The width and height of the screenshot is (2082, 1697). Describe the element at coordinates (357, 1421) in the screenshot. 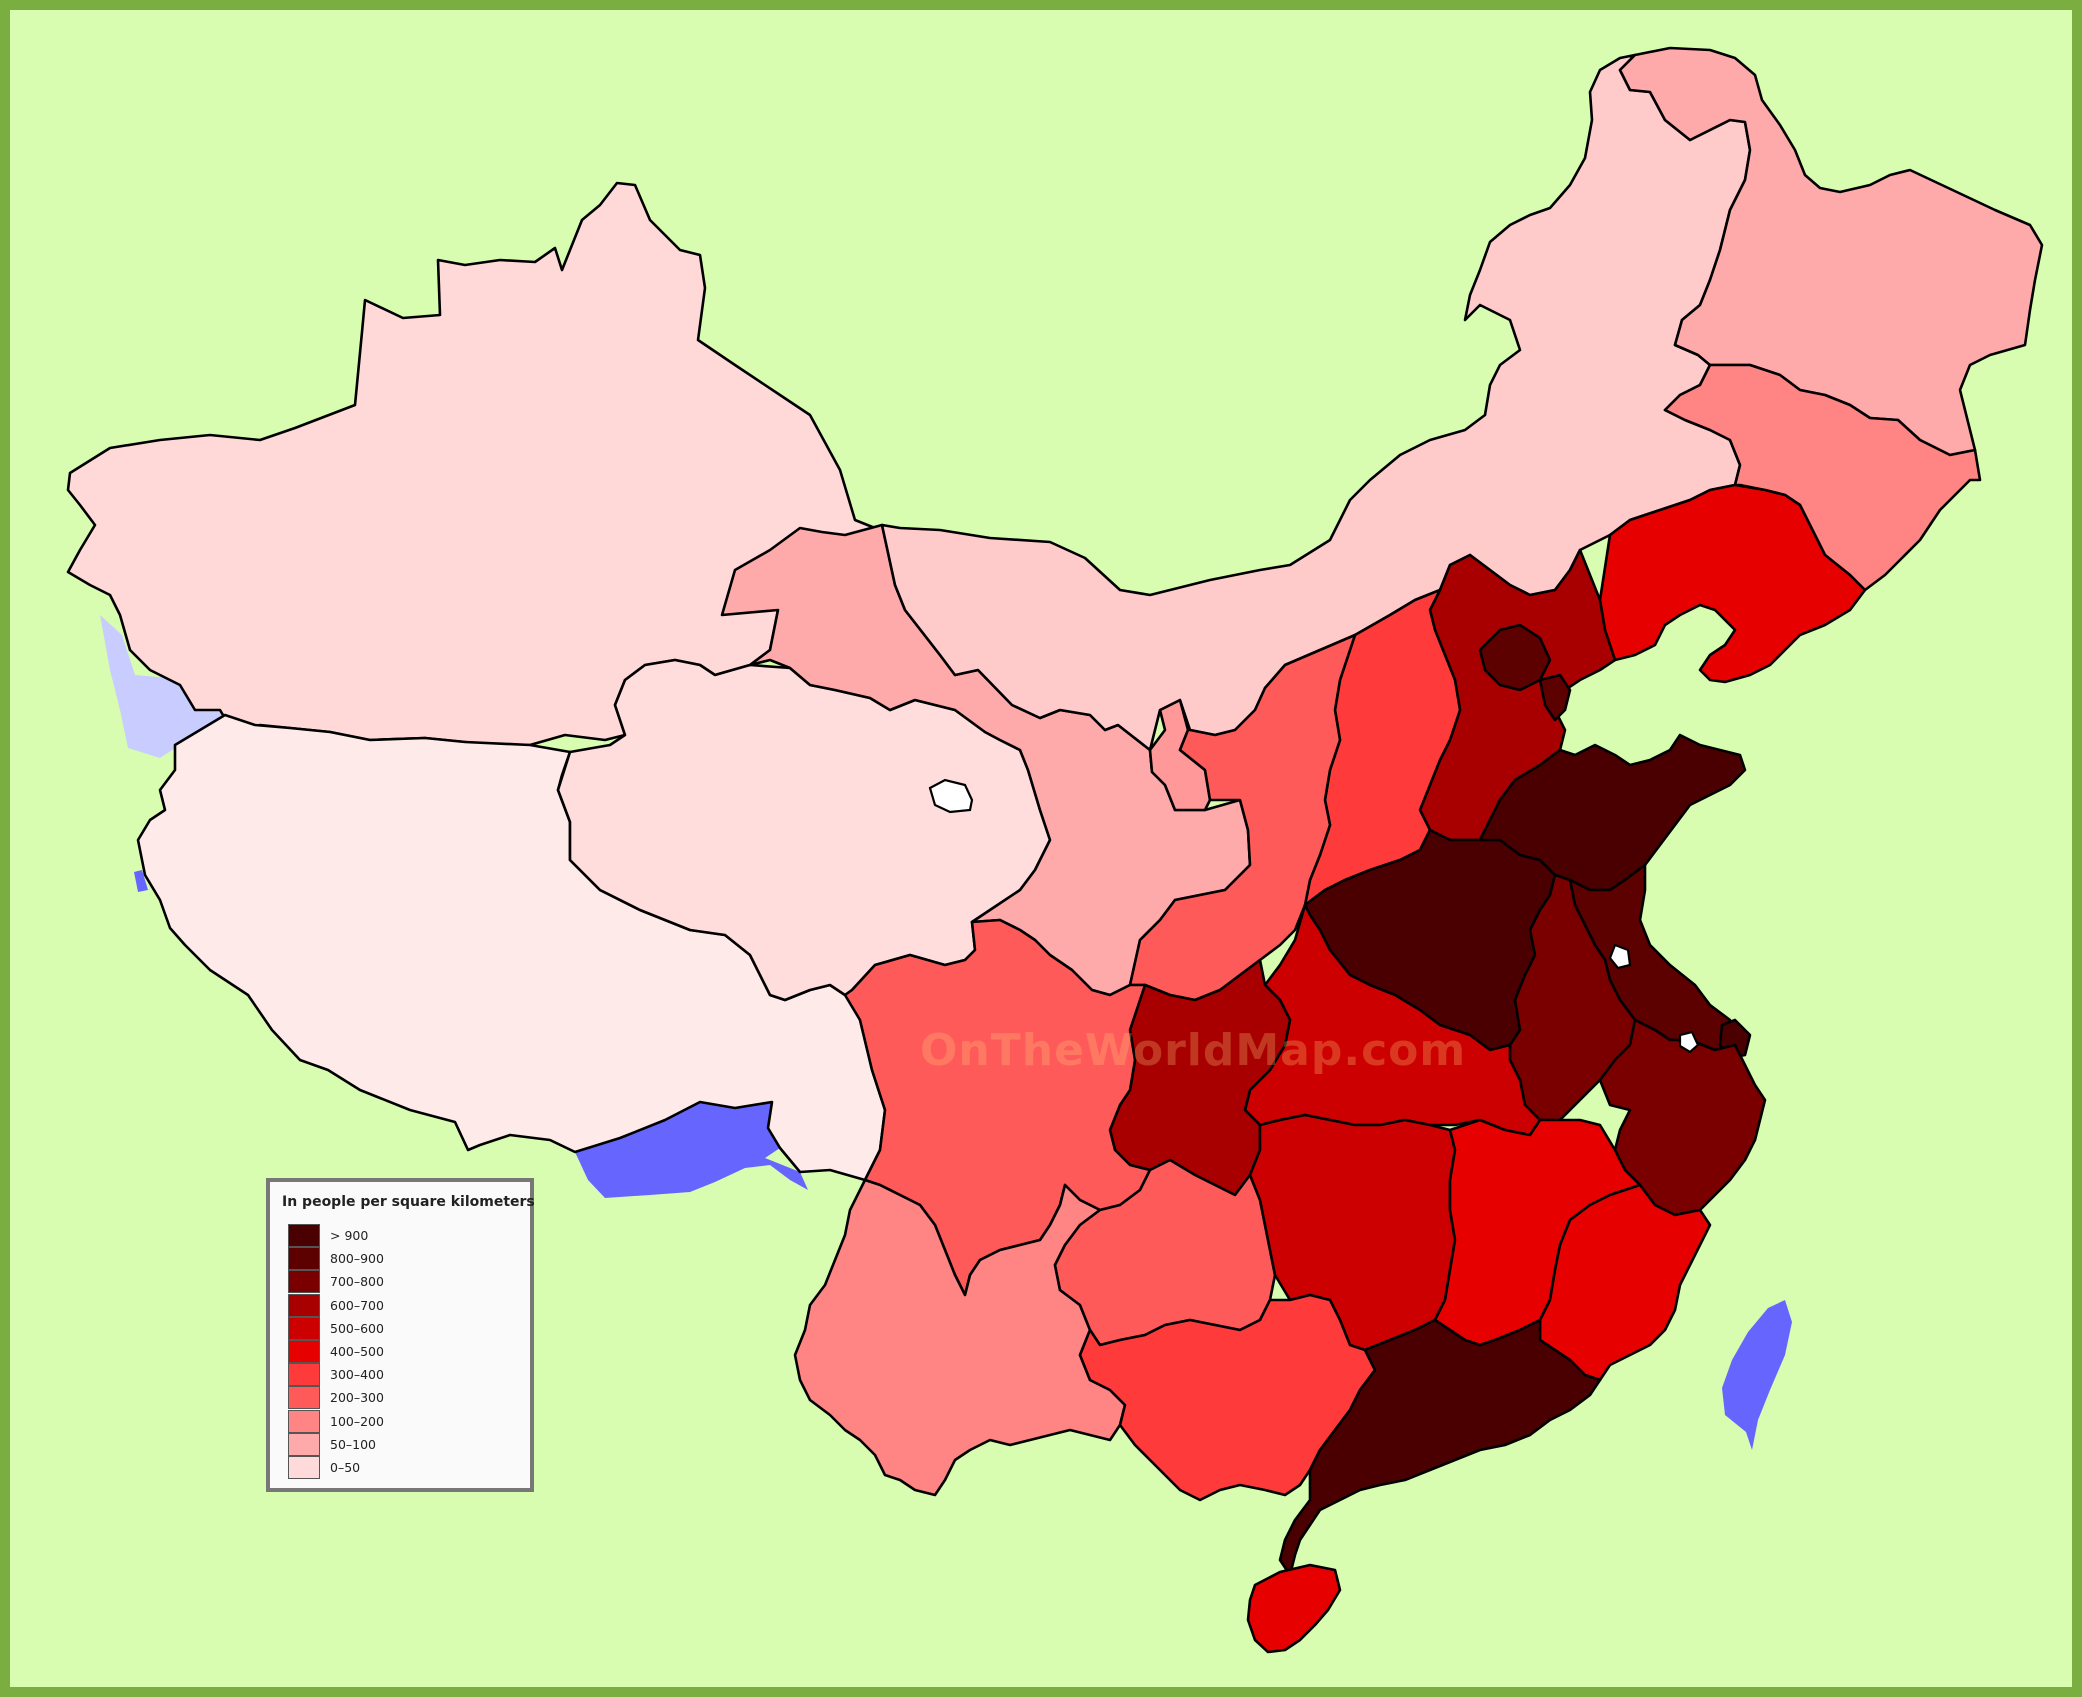

I see `legend-label: 100–200` at that location.